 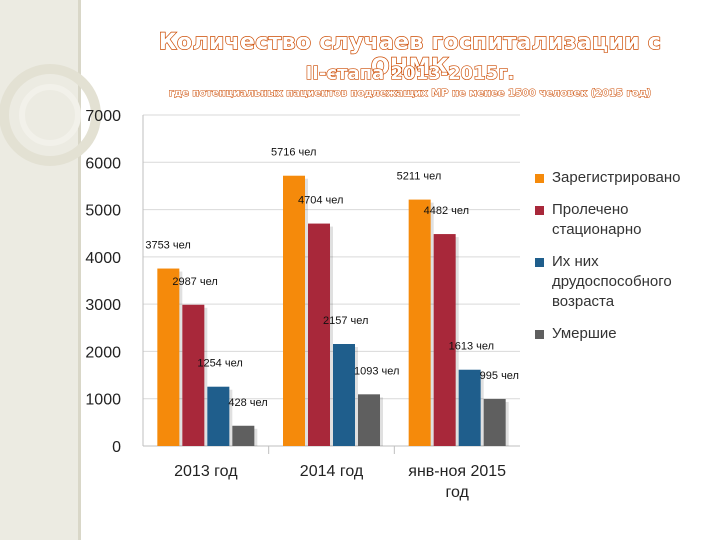 What do you see at coordinates (103, 258) in the screenshot?
I see `y-tick-label: 4000` at bounding box center [103, 258].